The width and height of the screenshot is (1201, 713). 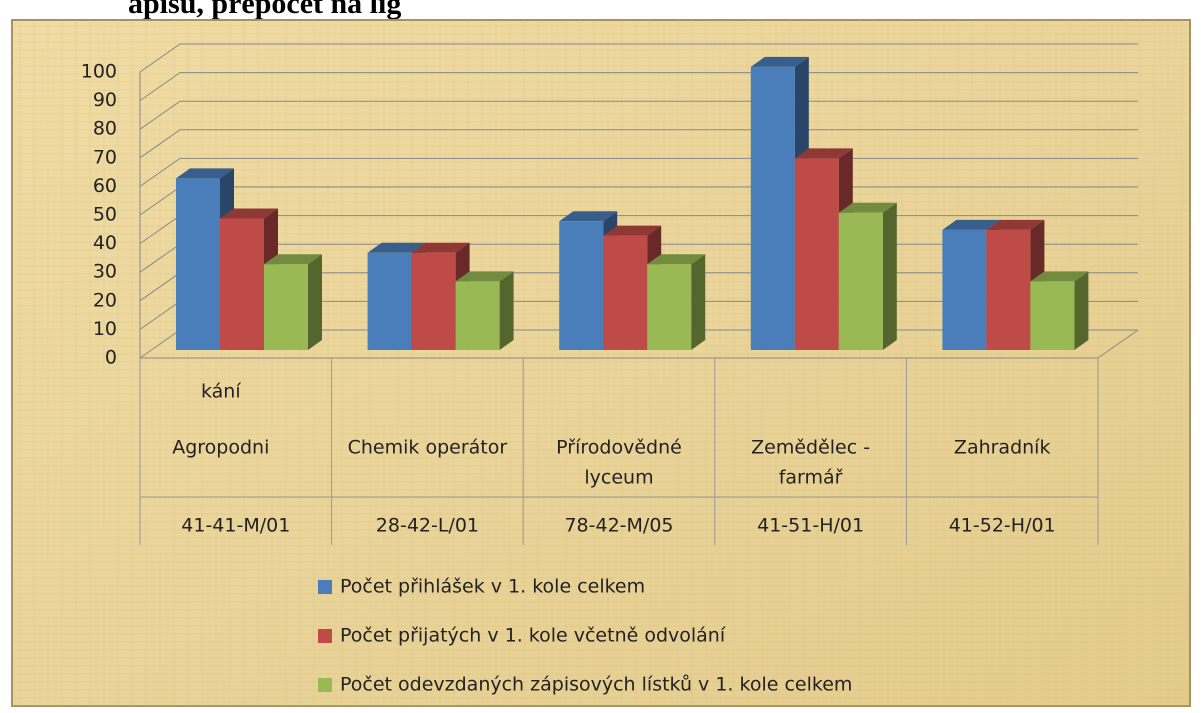 I want to click on x-code-label: 28-42-L/01, so click(x=427, y=526).